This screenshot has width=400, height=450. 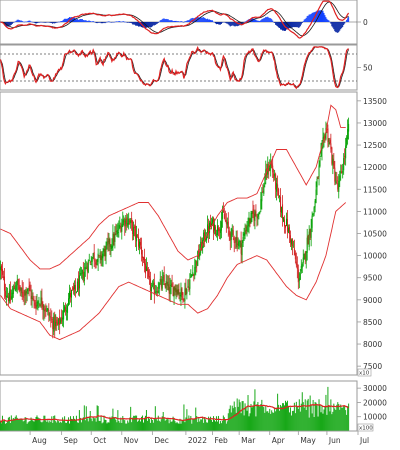 I want to click on volume-y-tick-label: 20000, so click(x=375, y=402).